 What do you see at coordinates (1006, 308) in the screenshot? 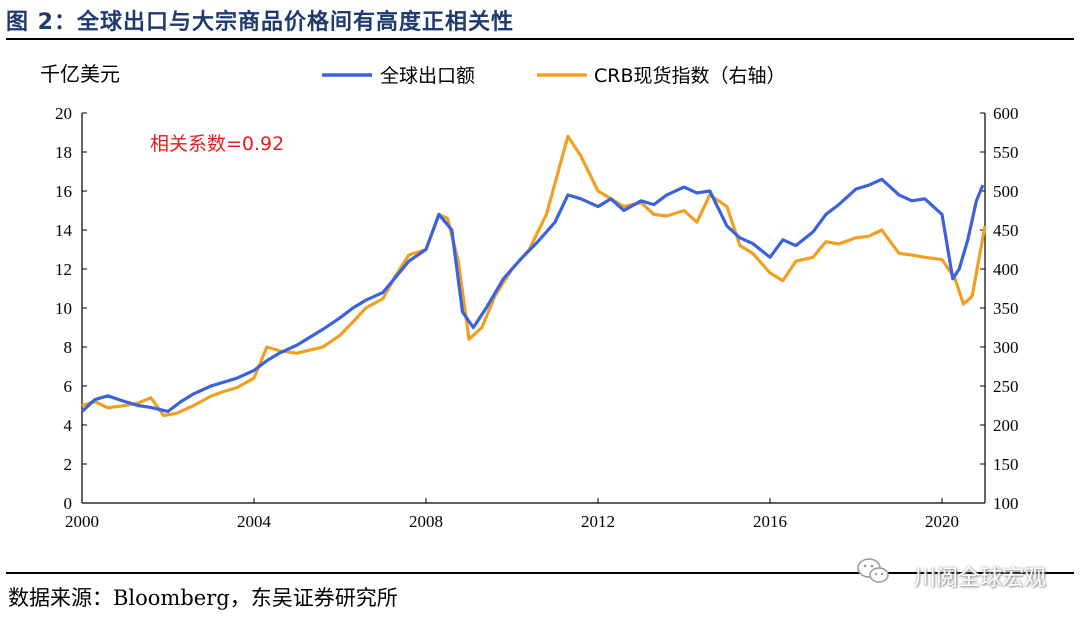
I see `right-tick-label: 350` at bounding box center [1006, 308].